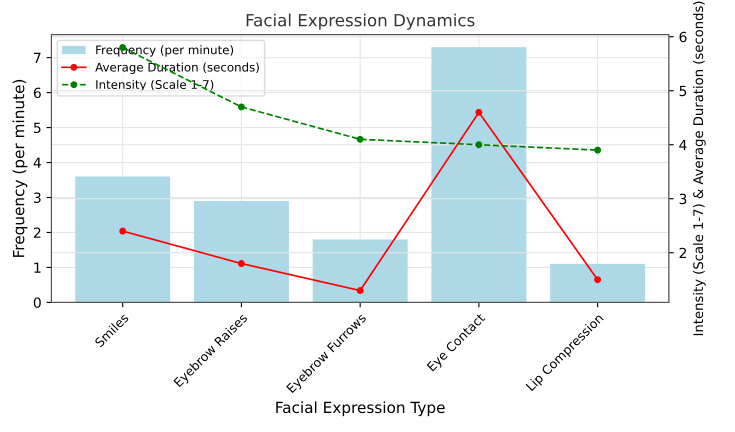  Describe the element at coordinates (37, 197) in the screenshot. I see `y-tick-label: 3` at that location.